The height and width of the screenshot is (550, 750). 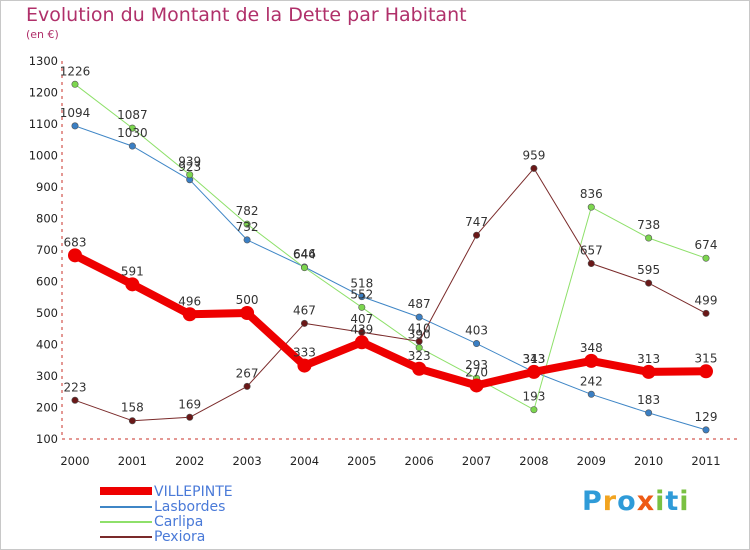 What do you see at coordinates (476, 365) in the screenshot?
I see `data-label: 293` at bounding box center [476, 365].